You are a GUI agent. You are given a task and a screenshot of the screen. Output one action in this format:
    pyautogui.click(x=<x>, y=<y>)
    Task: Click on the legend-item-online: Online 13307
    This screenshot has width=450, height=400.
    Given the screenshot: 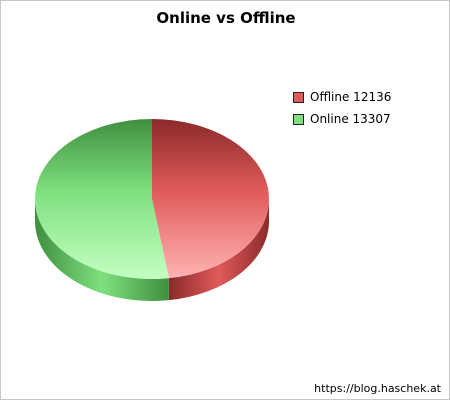 What is the action you would take?
    pyautogui.click(x=342, y=119)
    